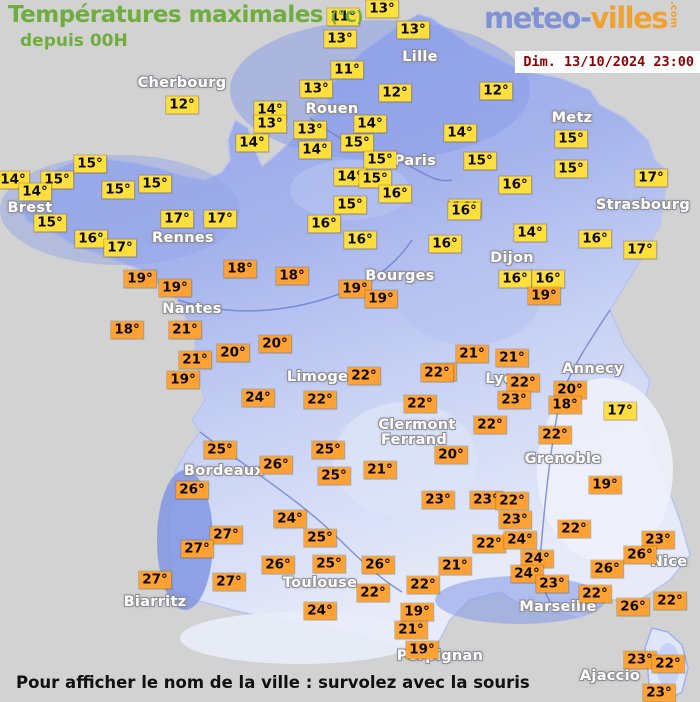  What do you see at coordinates (343, 17) in the screenshot?
I see `temp-label: 11°` at bounding box center [343, 17].